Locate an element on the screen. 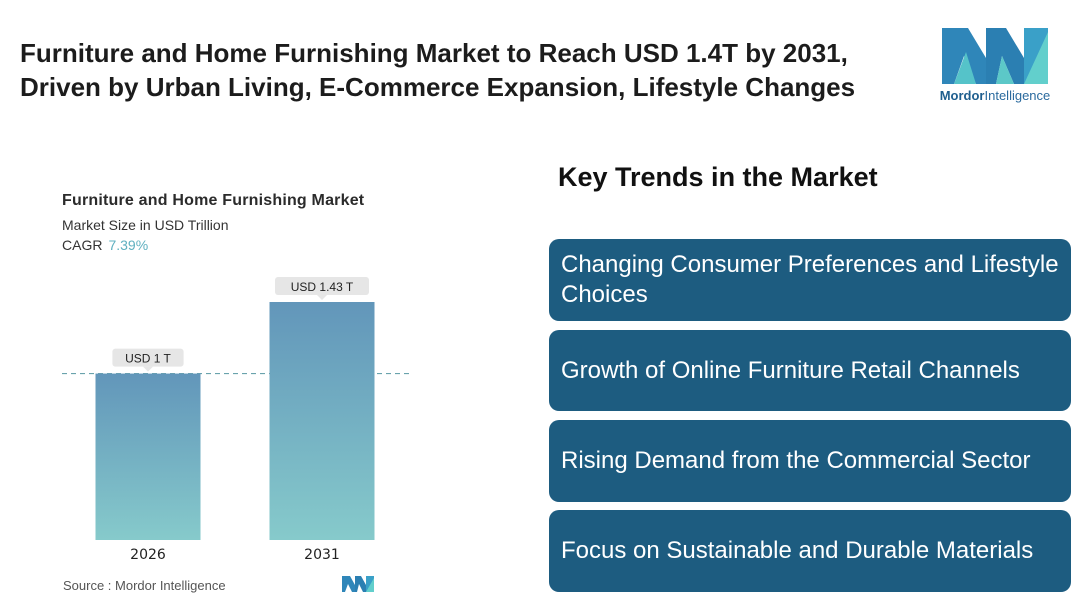 This screenshot has height=602, width=1080. key-trends-title: Key Trends in the Market is located at coordinates (718, 177).